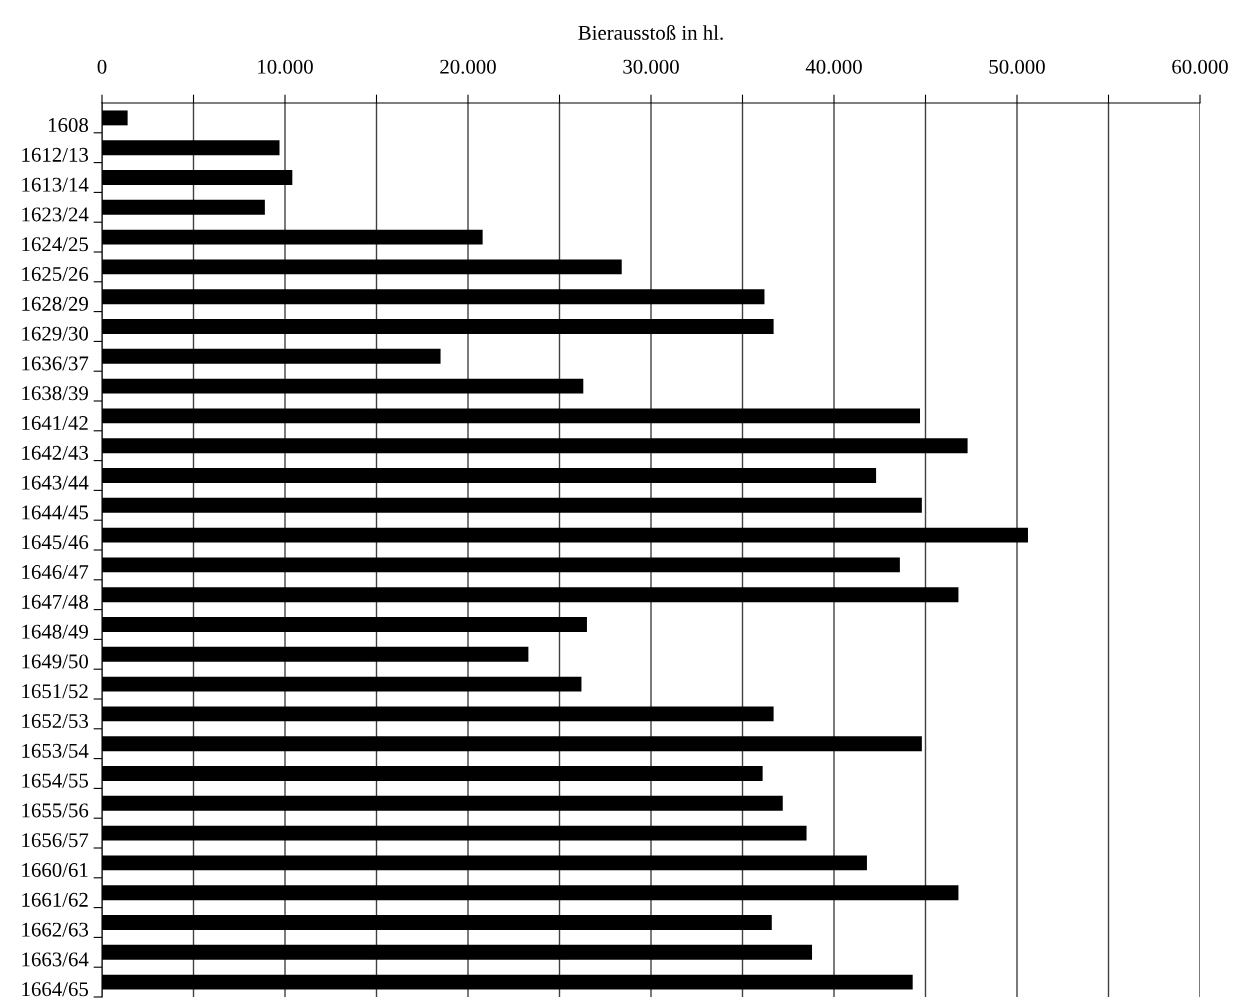  I want to click on x-tick-label: 50.000, so click(1017, 66).